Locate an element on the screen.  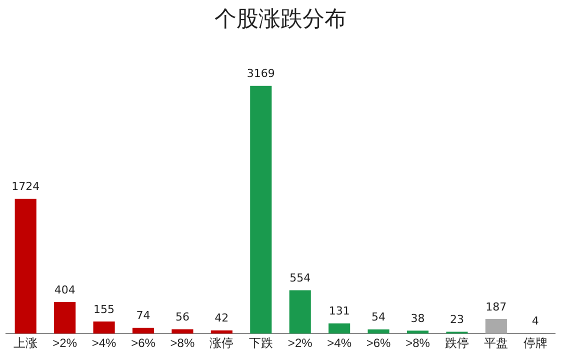
data-label: 54 is located at coordinates (379, 317).